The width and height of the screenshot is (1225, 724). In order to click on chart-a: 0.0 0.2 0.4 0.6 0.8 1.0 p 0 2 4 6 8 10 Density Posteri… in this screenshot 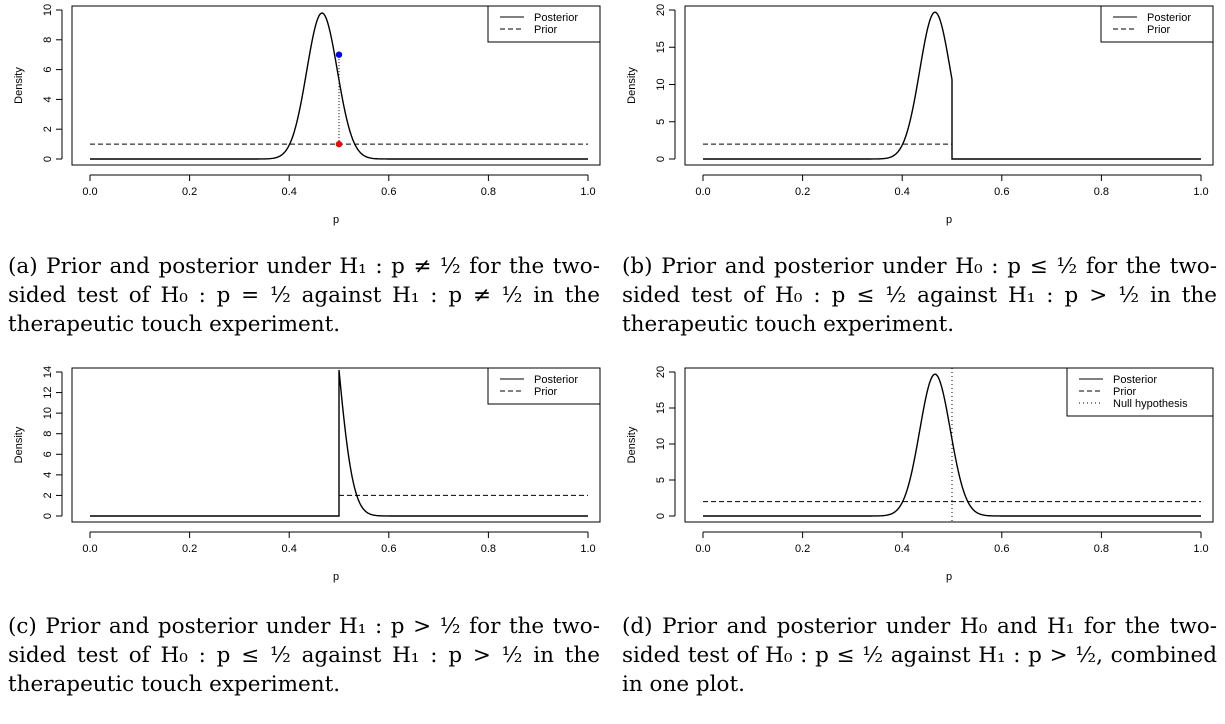, I will do `click(307, 115)`.